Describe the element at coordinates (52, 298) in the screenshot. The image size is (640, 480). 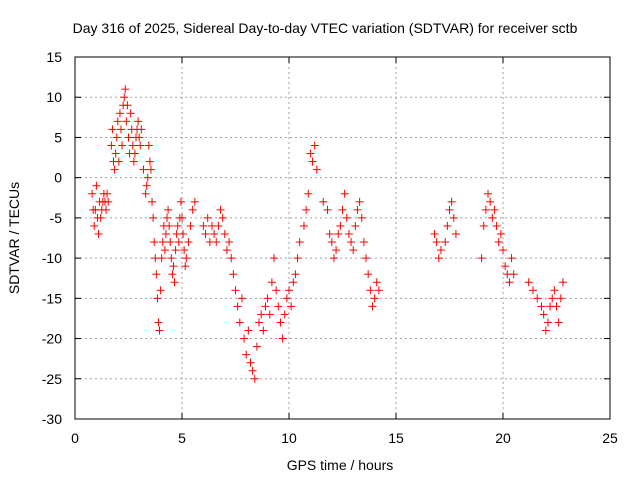
I see `y-tick-label: -15` at that location.